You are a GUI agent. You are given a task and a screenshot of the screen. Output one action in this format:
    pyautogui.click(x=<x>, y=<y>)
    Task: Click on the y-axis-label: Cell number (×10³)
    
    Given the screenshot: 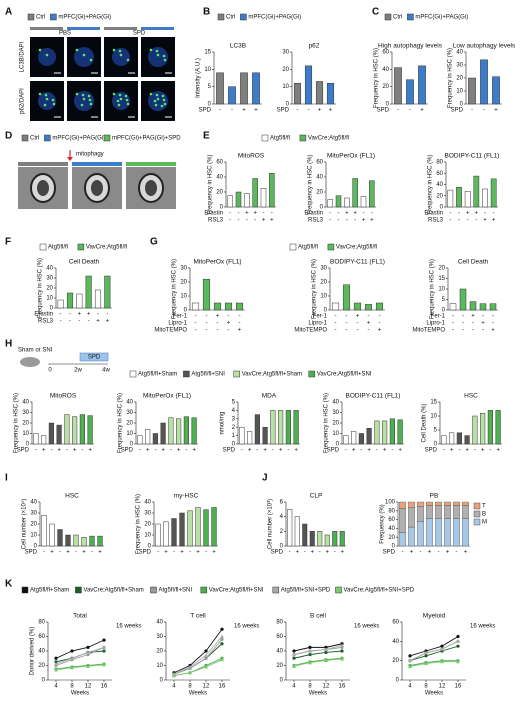 What is the action you would take?
    pyautogui.click(x=271, y=524)
    